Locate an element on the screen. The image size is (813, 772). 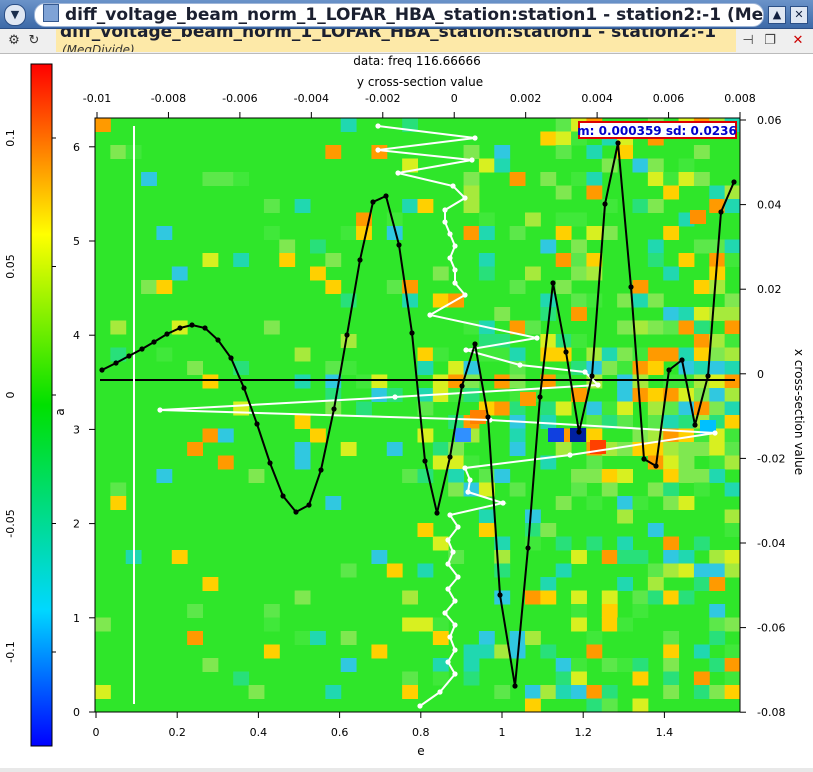
colorbar-tick-label: -0.1 is located at coordinates (10, 651).